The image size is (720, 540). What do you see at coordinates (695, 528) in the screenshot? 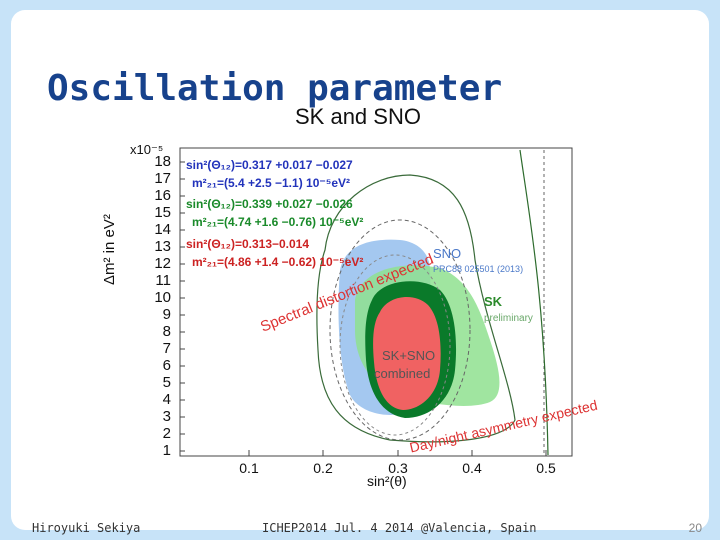
I see `page-number: 20` at bounding box center [695, 528].